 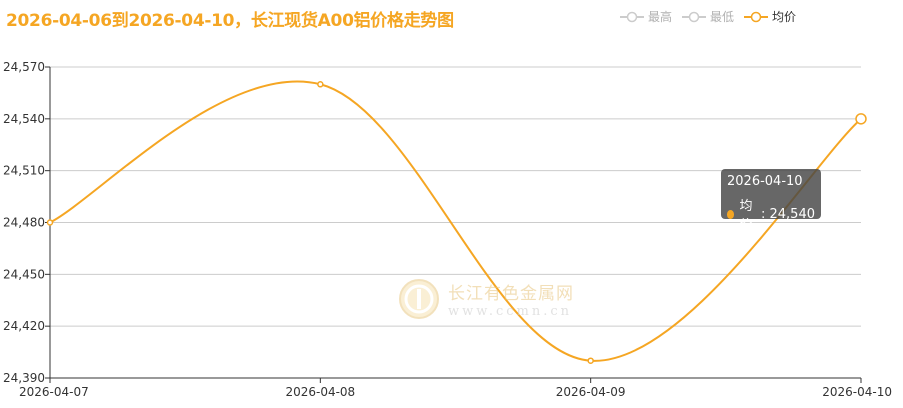 I want to click on watermark: 长江有色金属网 www.ccmn.cn, so click(x=486, y=299).